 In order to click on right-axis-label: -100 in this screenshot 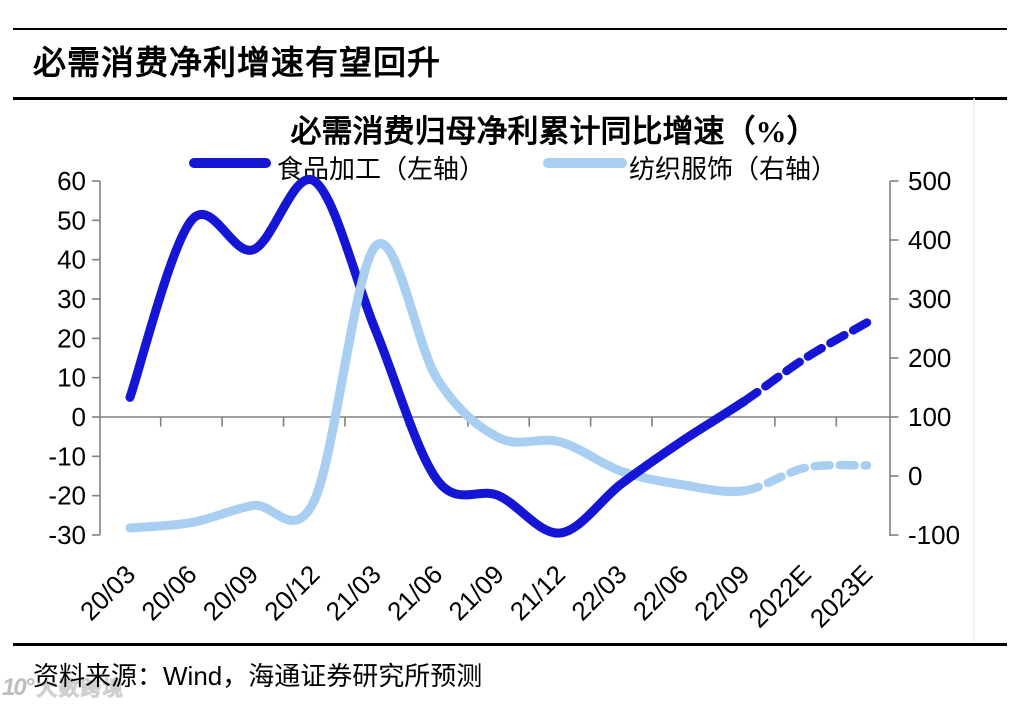, I will do `click(934, 535)`.